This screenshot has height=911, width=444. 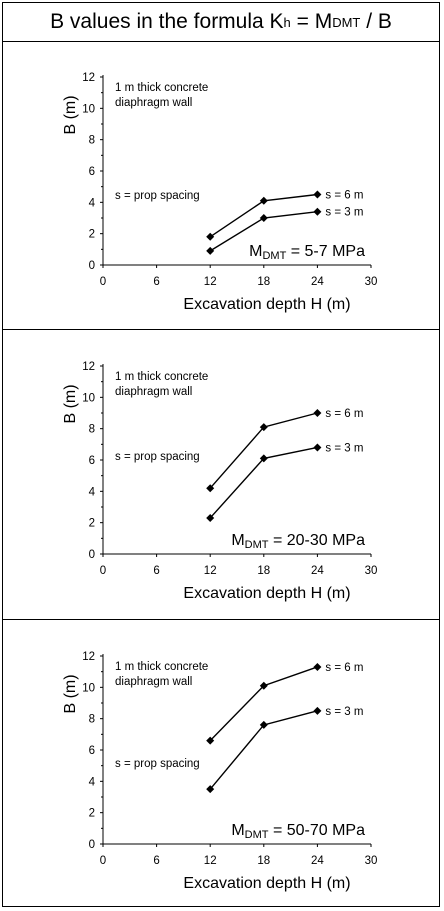 What do you see at coordinates (287, 22) in the screenshot?
I see `title-subscript-h: h` at bounding box center [287, 22].